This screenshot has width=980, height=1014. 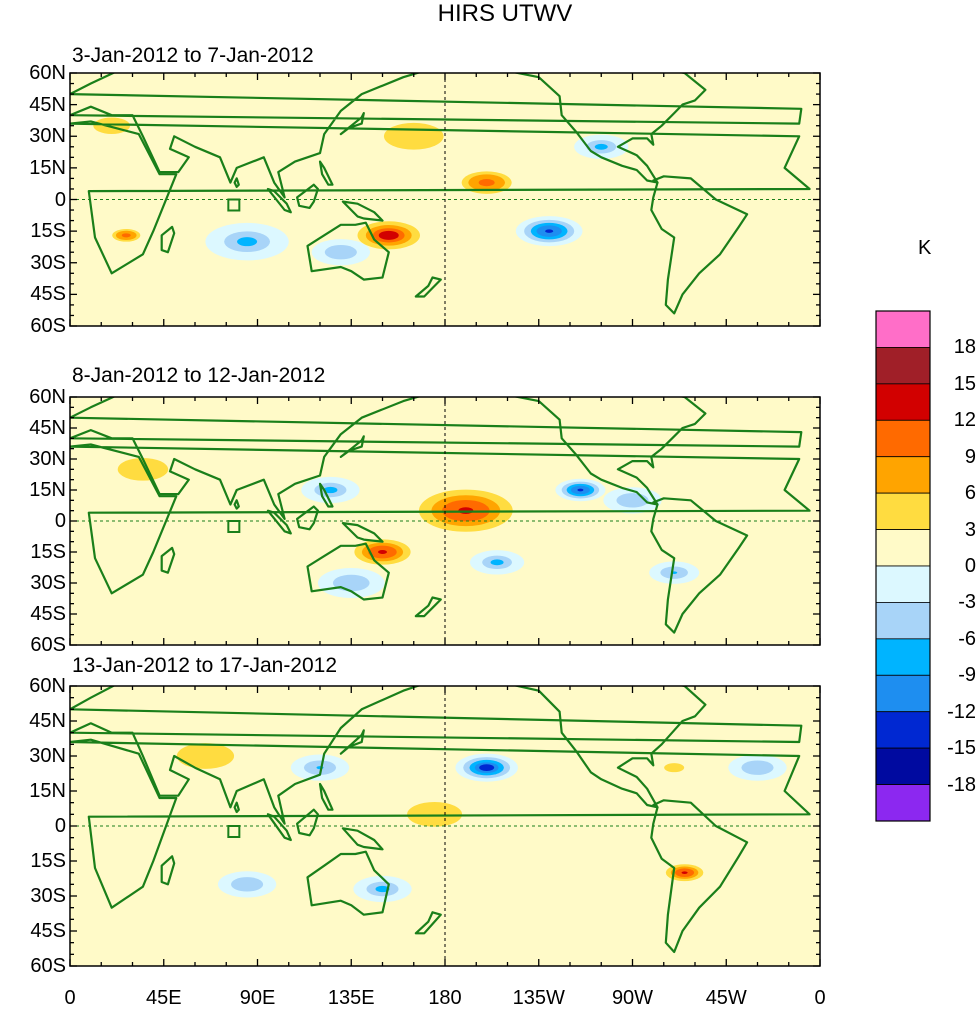 What do you see at coordinates (961, 784) in the screenshot?
I see `colorbar-tick-label: -18` at bounding box center [961, 784].